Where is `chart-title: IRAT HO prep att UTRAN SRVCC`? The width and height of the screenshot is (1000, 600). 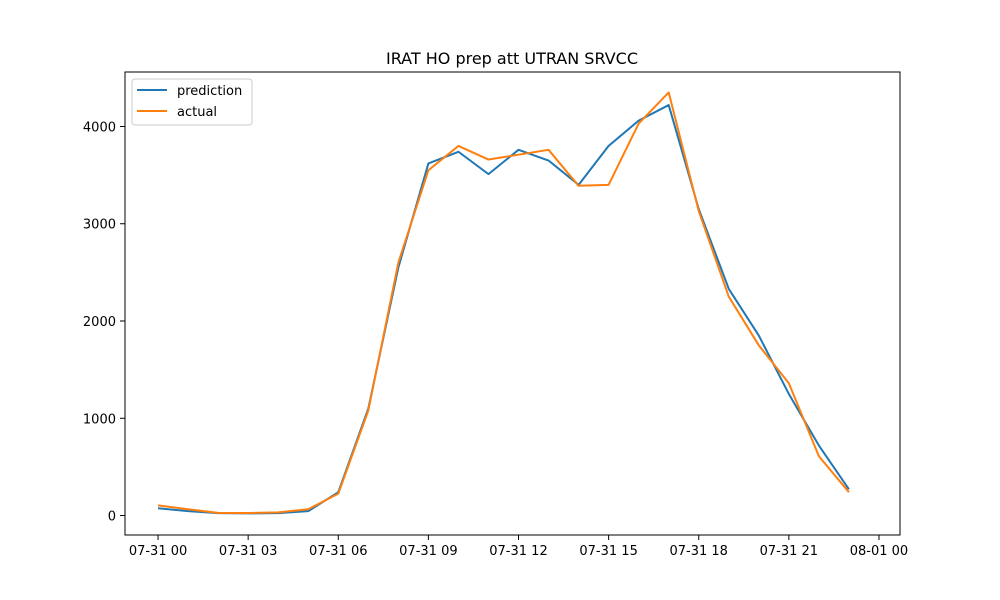
chart-title: IRAT HO prep att UTRAN SRVCC is located at coordinates (512, 58).